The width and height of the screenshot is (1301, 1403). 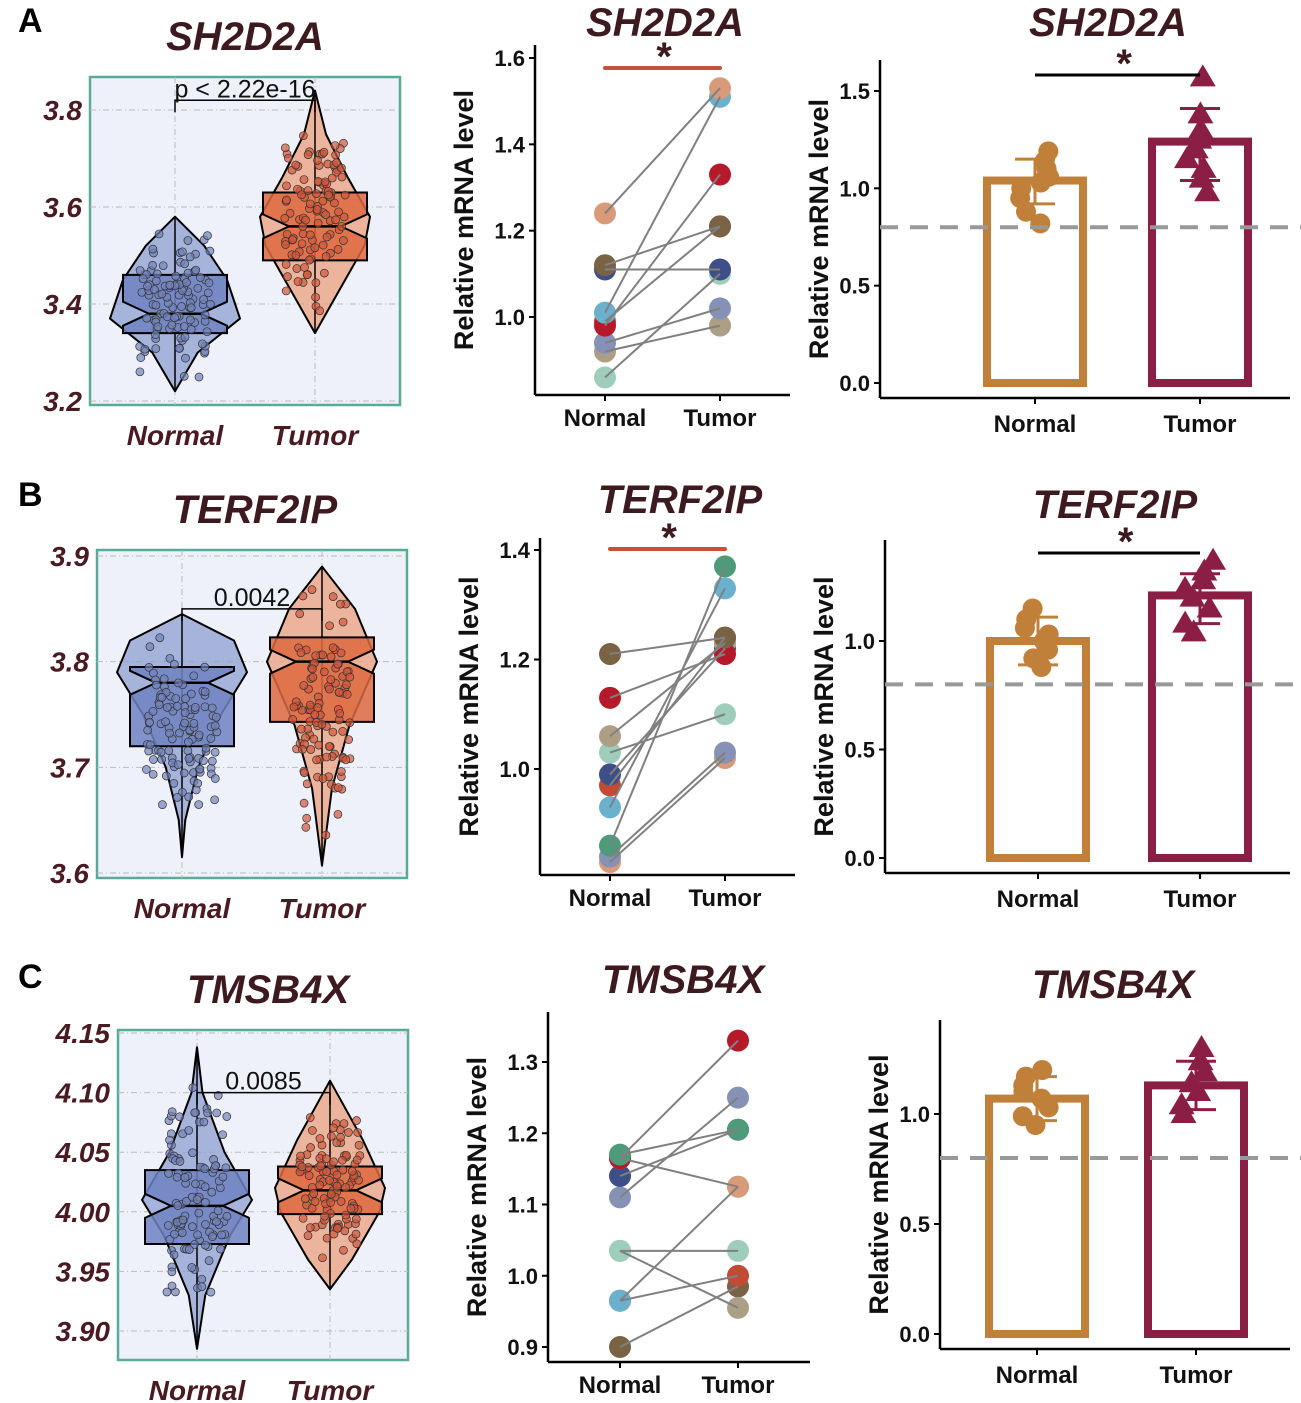 I want to click on chart-title: SH2D2A, so click(x=665, y=23).